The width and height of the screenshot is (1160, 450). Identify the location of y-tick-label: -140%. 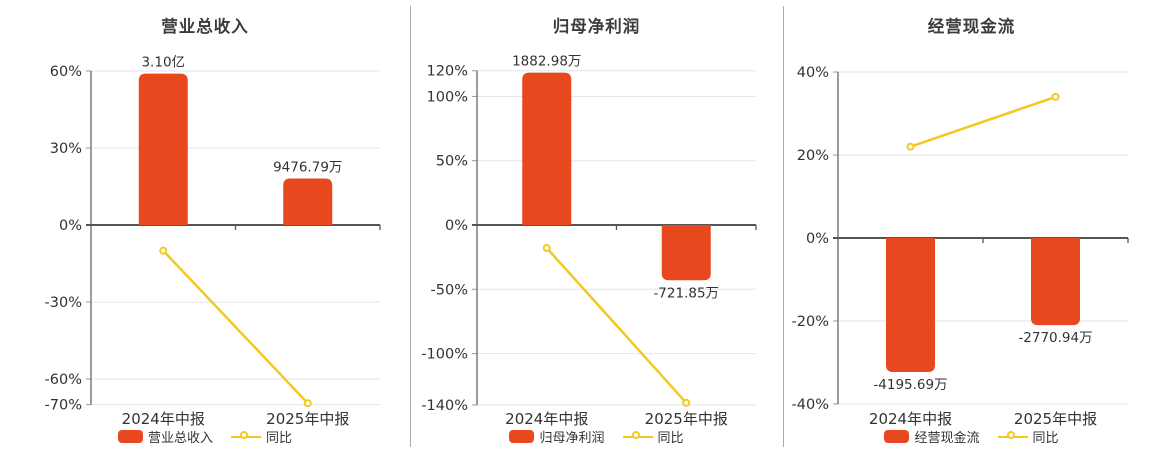
(444, 406).